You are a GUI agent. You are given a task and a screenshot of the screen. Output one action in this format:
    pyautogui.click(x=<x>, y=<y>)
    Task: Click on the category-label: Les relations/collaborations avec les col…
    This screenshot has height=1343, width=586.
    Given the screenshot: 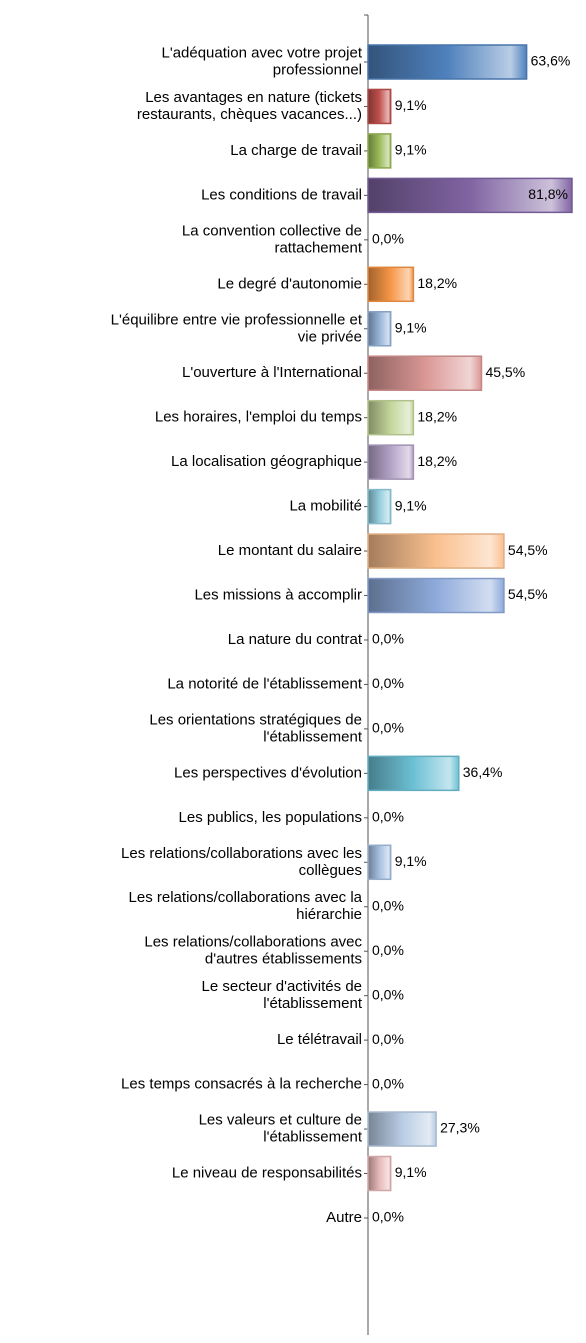 What is the action you would take?
    pyautogui.click(x=241, y=862)
    